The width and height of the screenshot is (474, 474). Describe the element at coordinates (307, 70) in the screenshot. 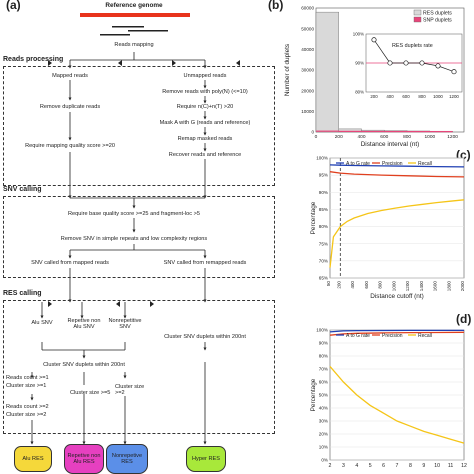

I see `b-y-tick-label: 30000` at that location.